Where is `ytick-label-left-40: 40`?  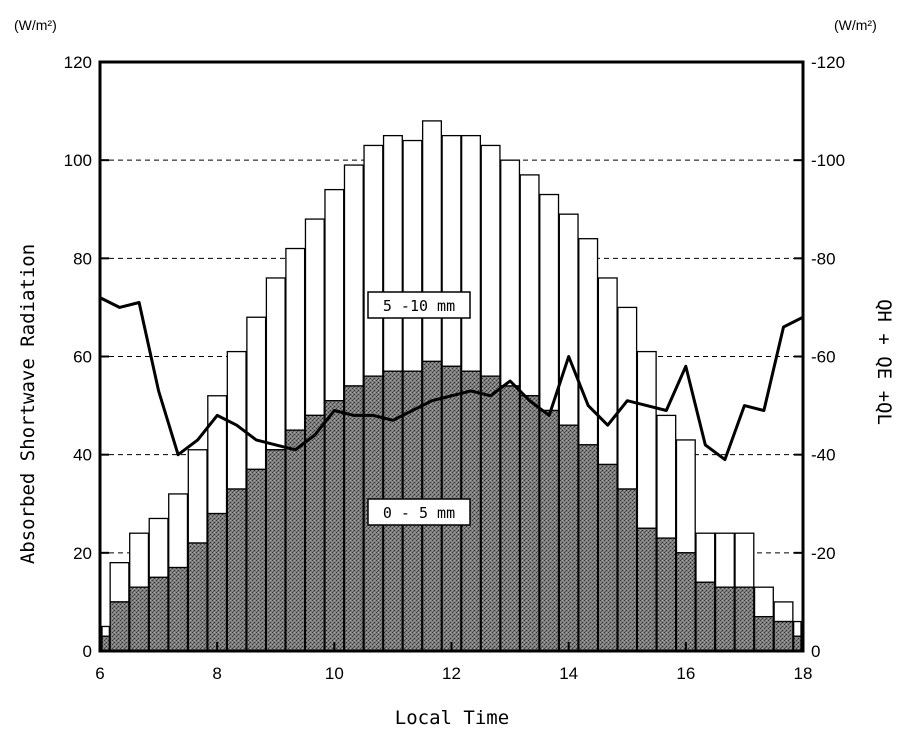
ytick-label-left-40: 40 is located at coordinates (82, 455).